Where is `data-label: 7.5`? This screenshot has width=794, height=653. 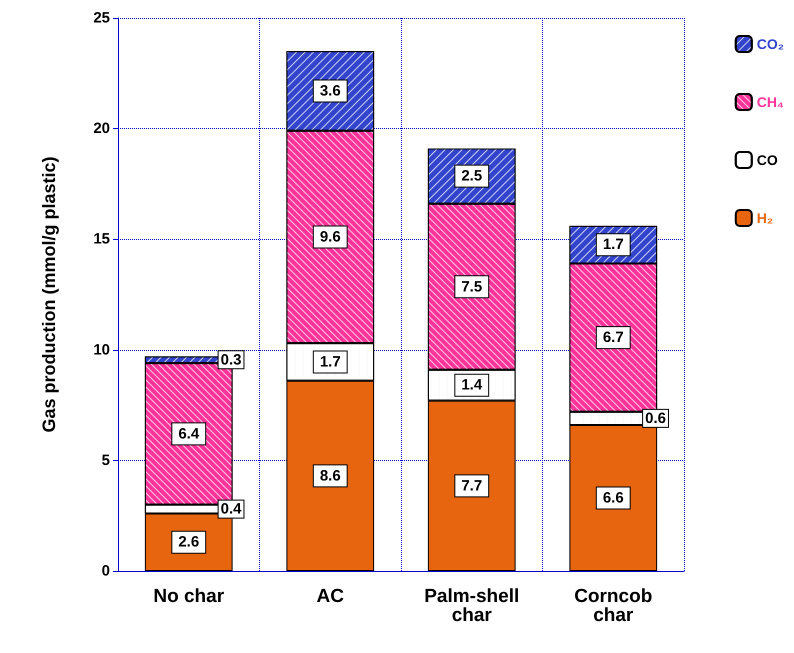 data-label: 7.5 is located at coordinates (471, 287).